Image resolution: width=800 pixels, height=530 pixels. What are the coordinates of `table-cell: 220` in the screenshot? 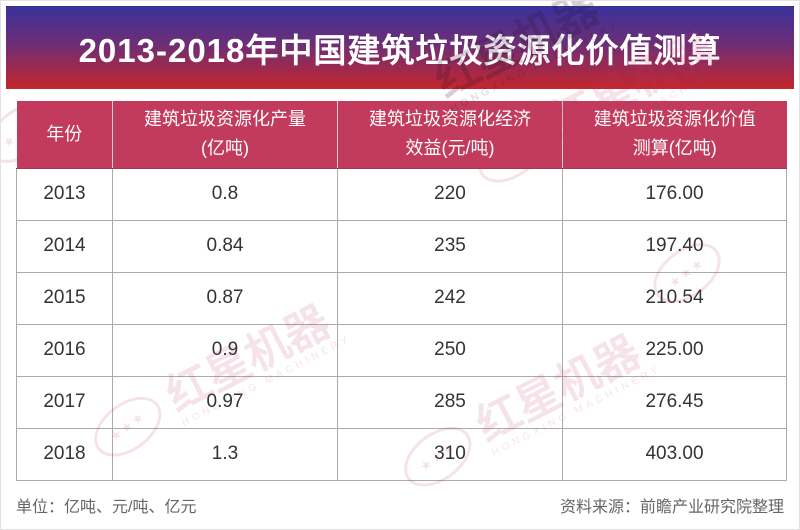 It's located at (450, 194).